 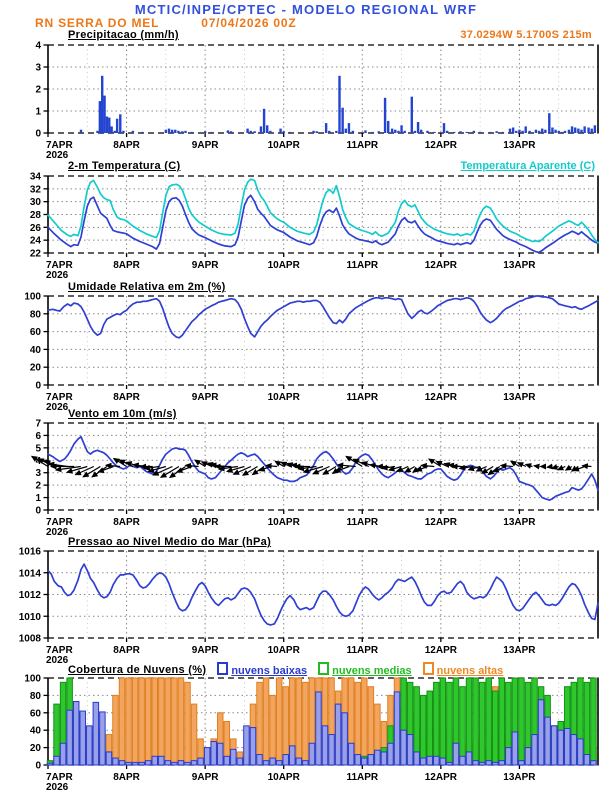 I want to click on legend-item-high-clouds: nuvens altas, so click(x=463, y=669).